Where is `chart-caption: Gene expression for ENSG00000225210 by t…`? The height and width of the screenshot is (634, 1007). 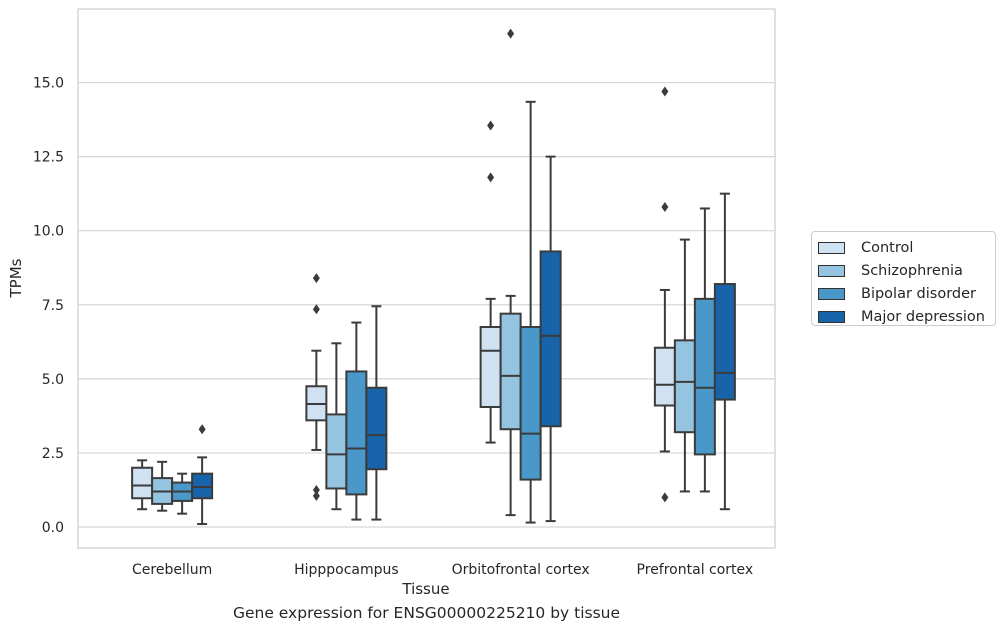
chart-caption: Gene expression for ENSG00000225210 by t… is located at coordinates (426, 613).